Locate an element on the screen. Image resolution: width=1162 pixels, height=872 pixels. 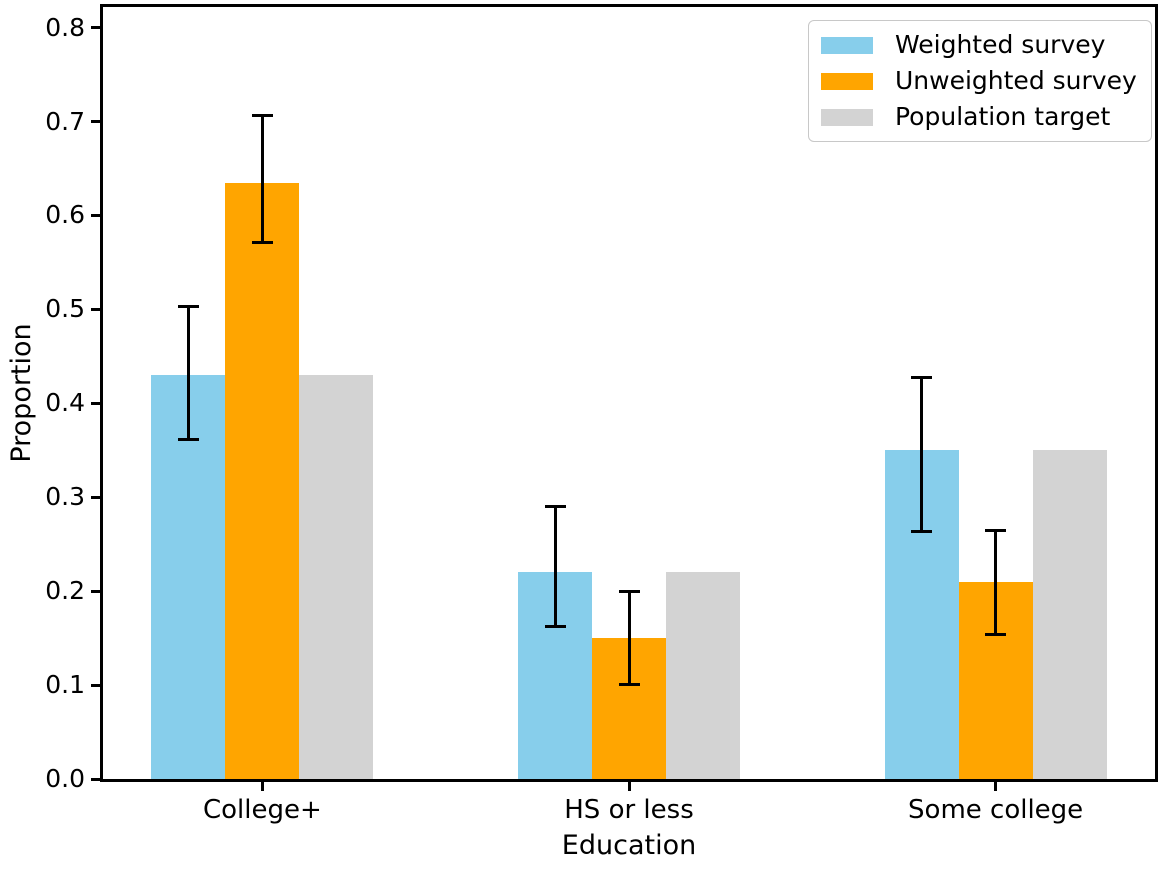
legend-item-unweighted-survey: Unweighted survey is located at coordinates (980, 81).